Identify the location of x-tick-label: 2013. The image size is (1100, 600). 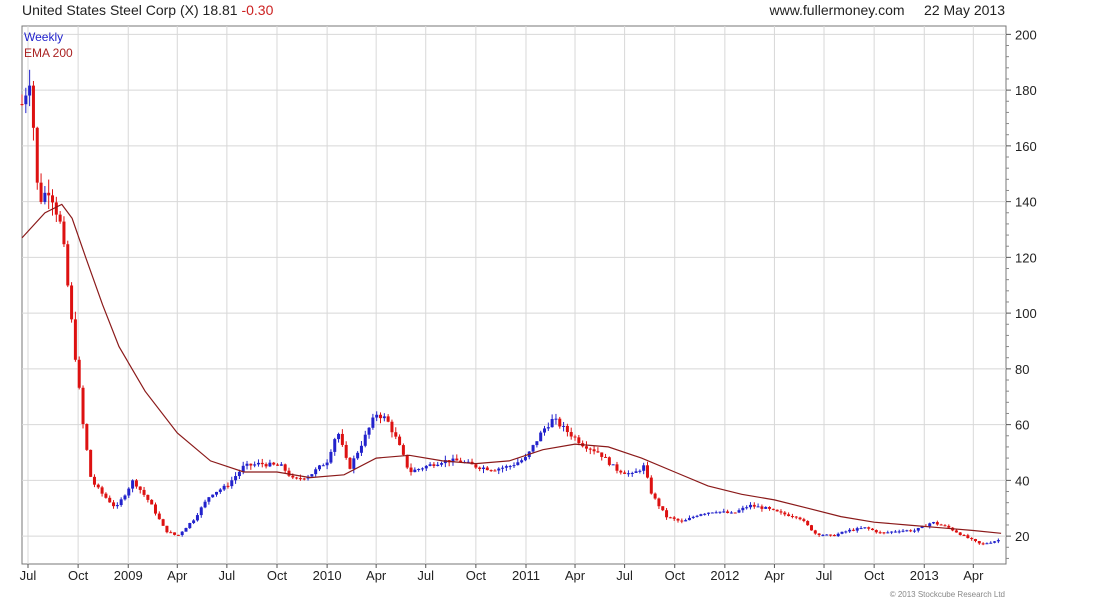
(924, 575).